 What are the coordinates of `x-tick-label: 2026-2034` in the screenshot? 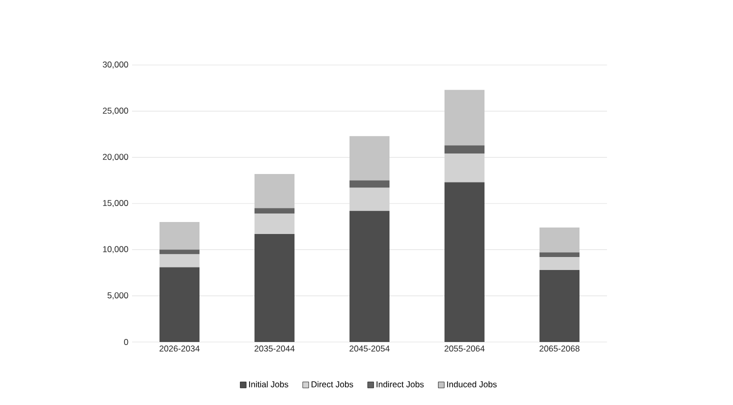 It's located at (180, 349).